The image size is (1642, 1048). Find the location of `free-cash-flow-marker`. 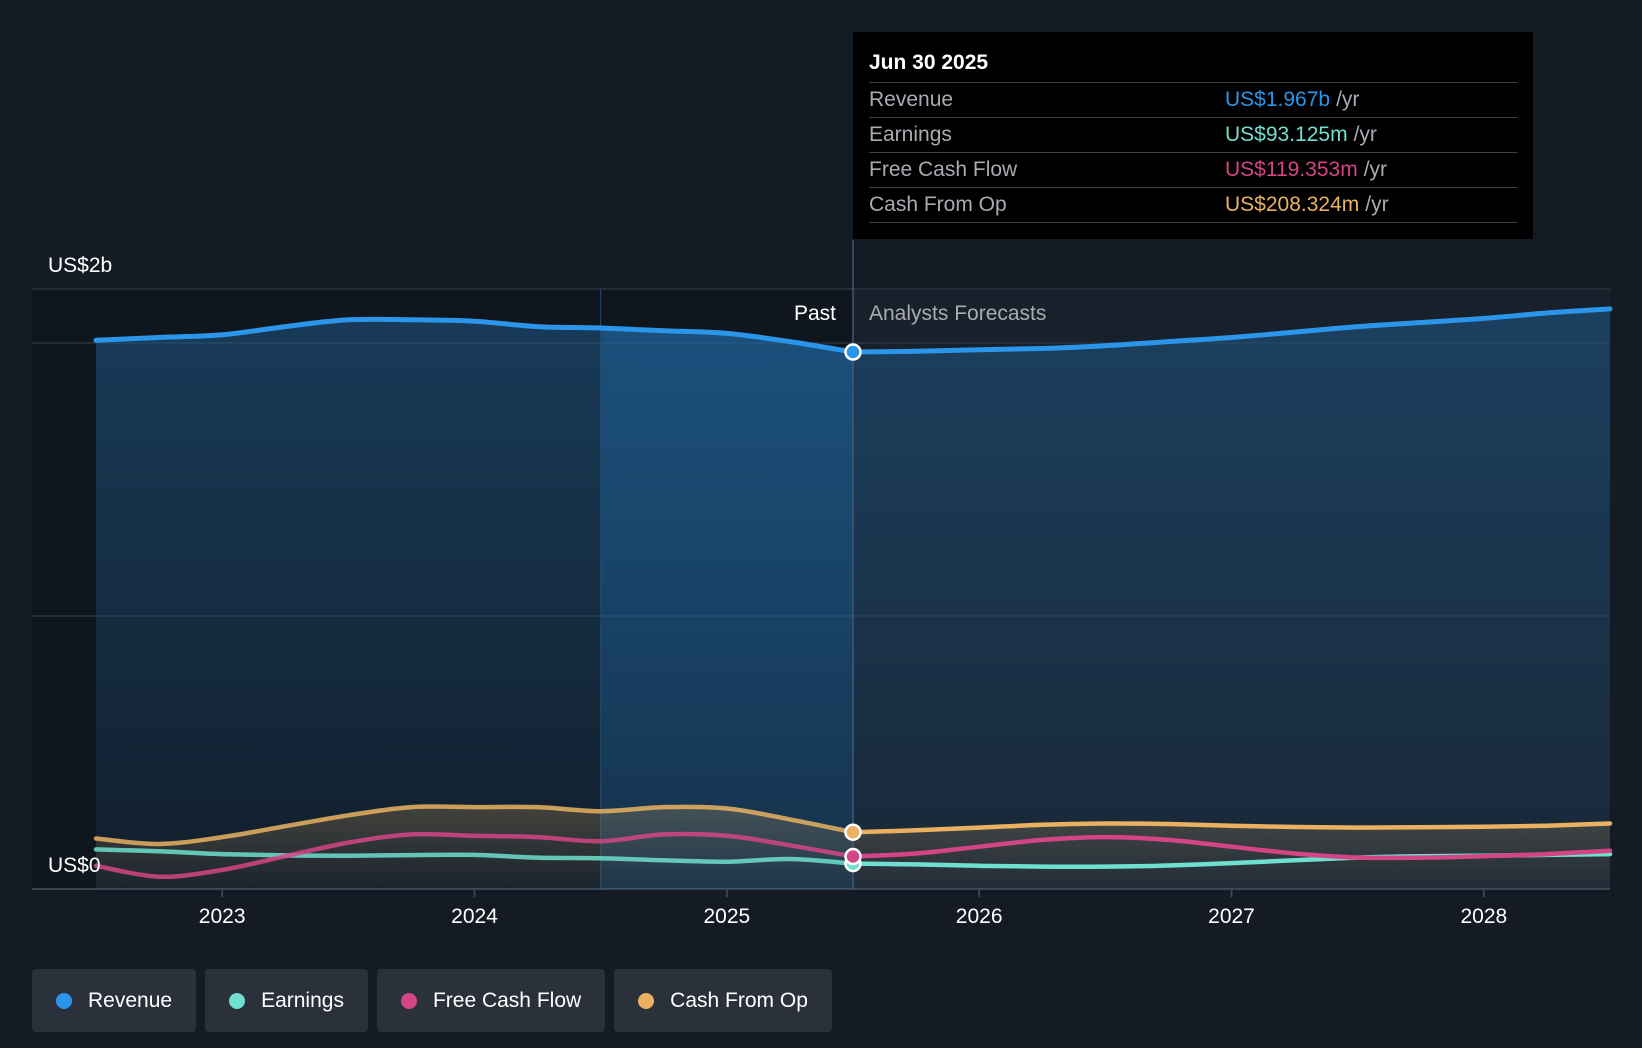

free-cash-flow-marker is located at coordinates (853, 856).